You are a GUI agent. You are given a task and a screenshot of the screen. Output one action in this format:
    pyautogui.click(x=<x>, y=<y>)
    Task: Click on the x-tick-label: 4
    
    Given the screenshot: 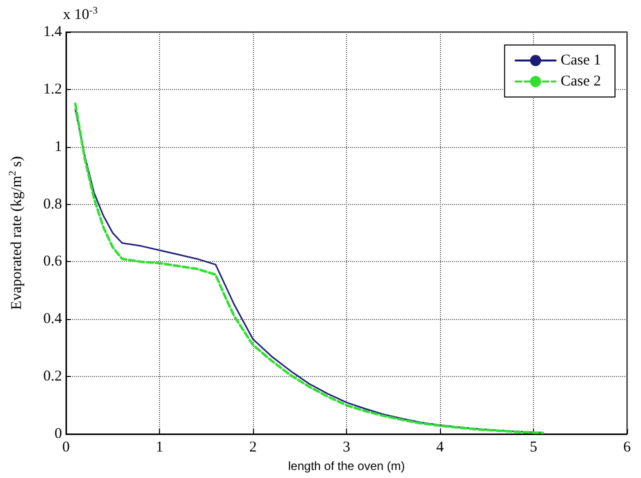 What is the action you would take?
    pyautogui.click(x=440, y=448)
    